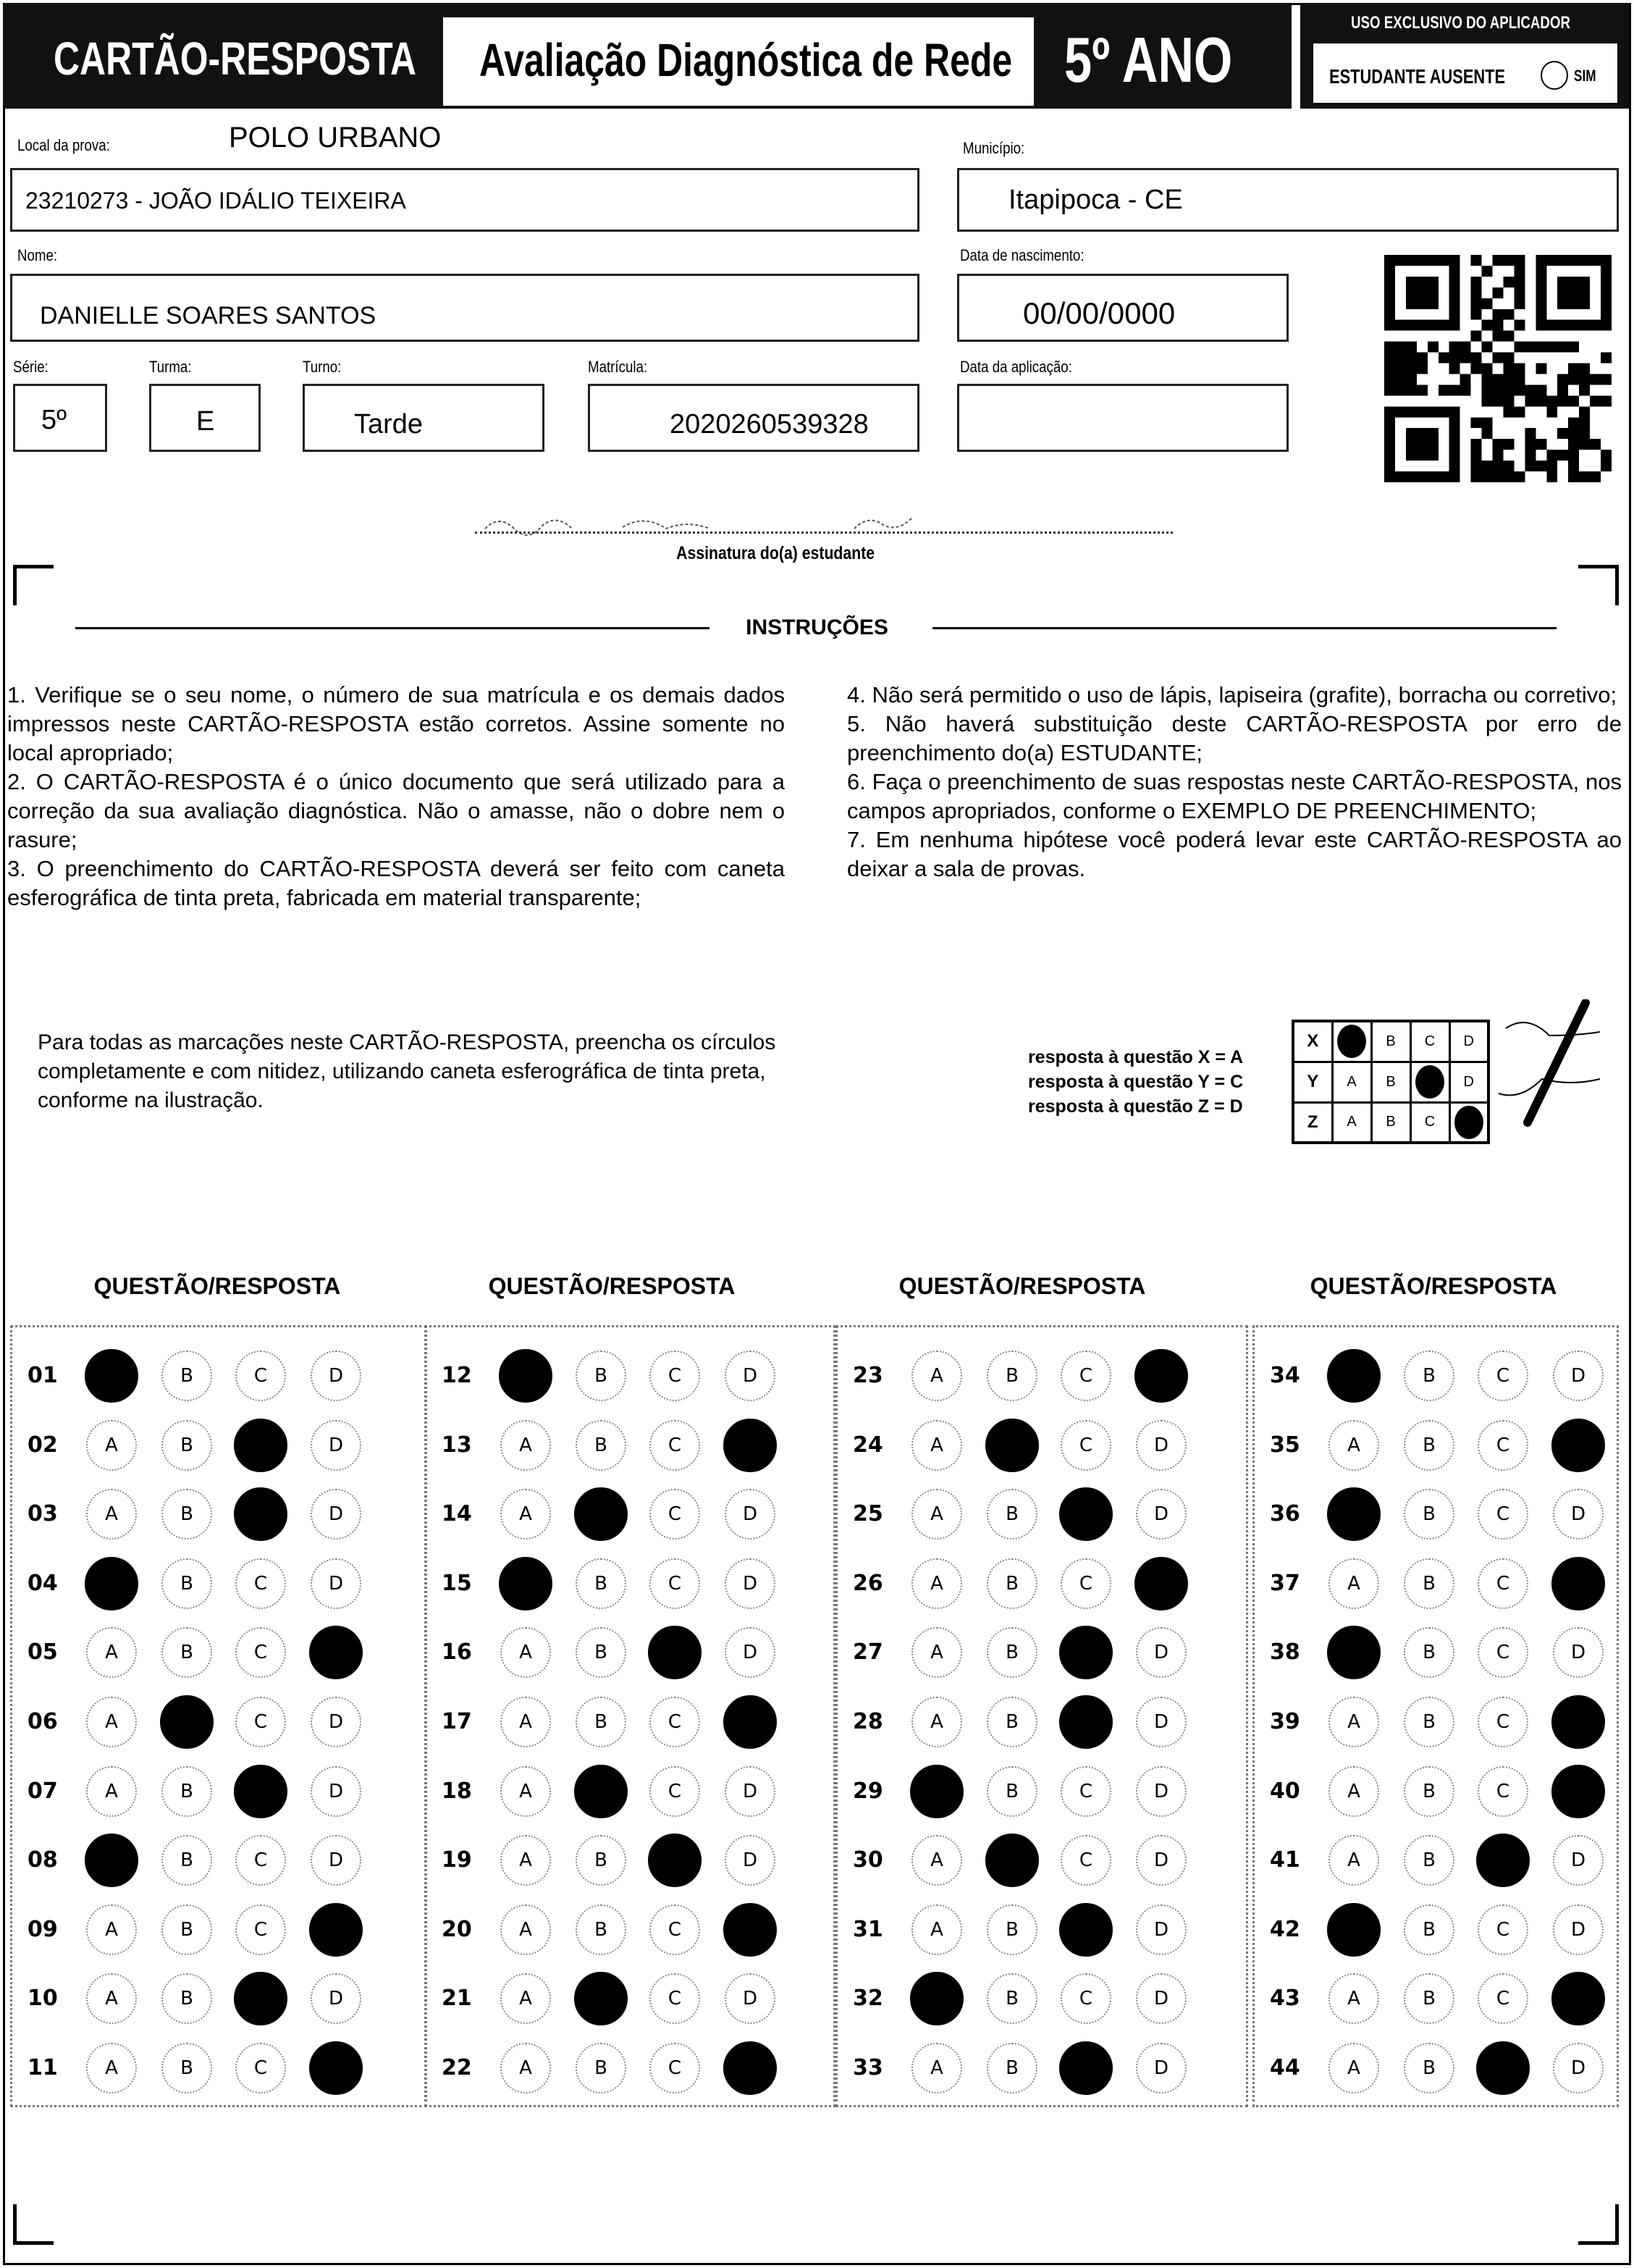 The width and height of the screenshot is (1634, 2268). What do you see at coordinates (1554, 75) in the screenshot?
I see `absent-bubble` at bounding box center [1554, 75].